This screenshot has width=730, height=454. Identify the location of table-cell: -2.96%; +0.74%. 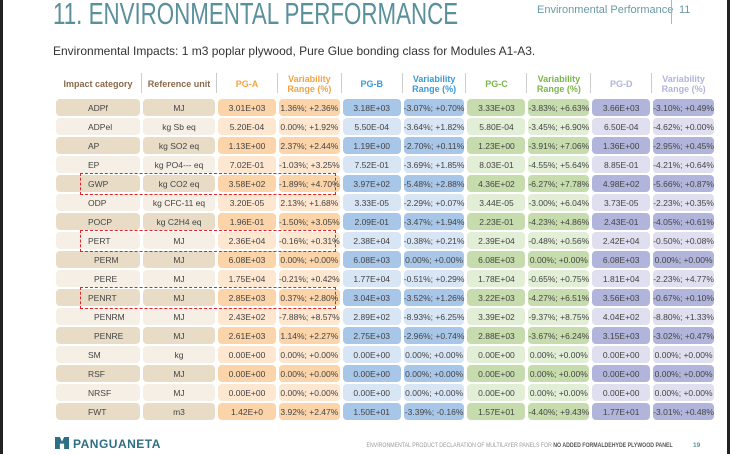
(434, 335).